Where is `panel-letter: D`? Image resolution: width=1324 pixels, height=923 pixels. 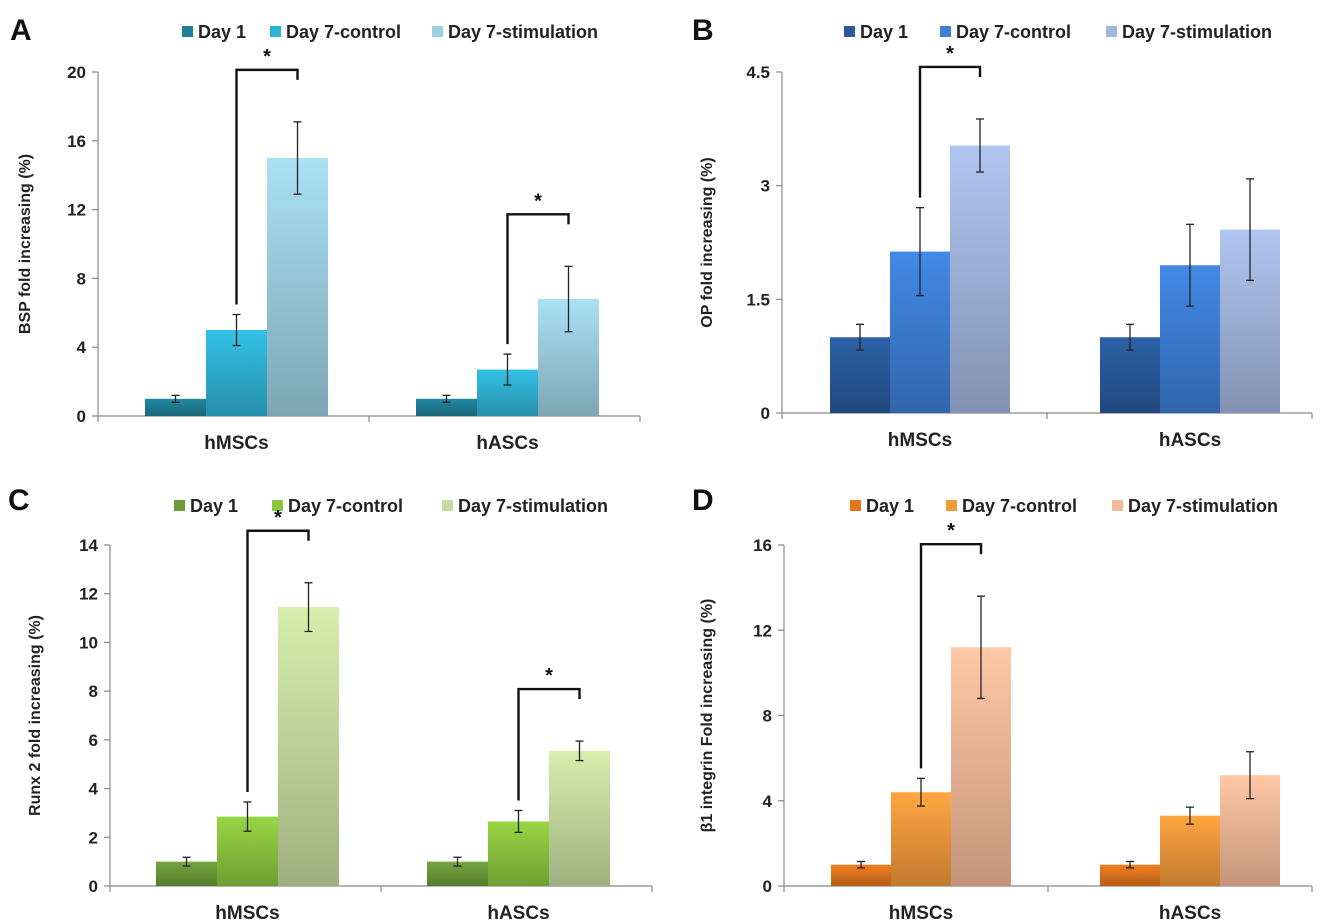 panel-letter: D is located at coordinates (703, 500).